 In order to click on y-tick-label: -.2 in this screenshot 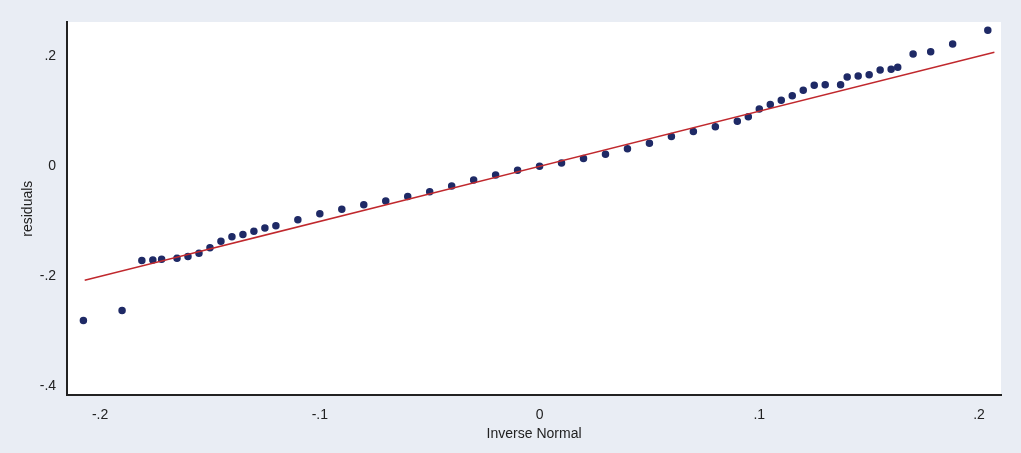, I will do `click(48, 275)`.